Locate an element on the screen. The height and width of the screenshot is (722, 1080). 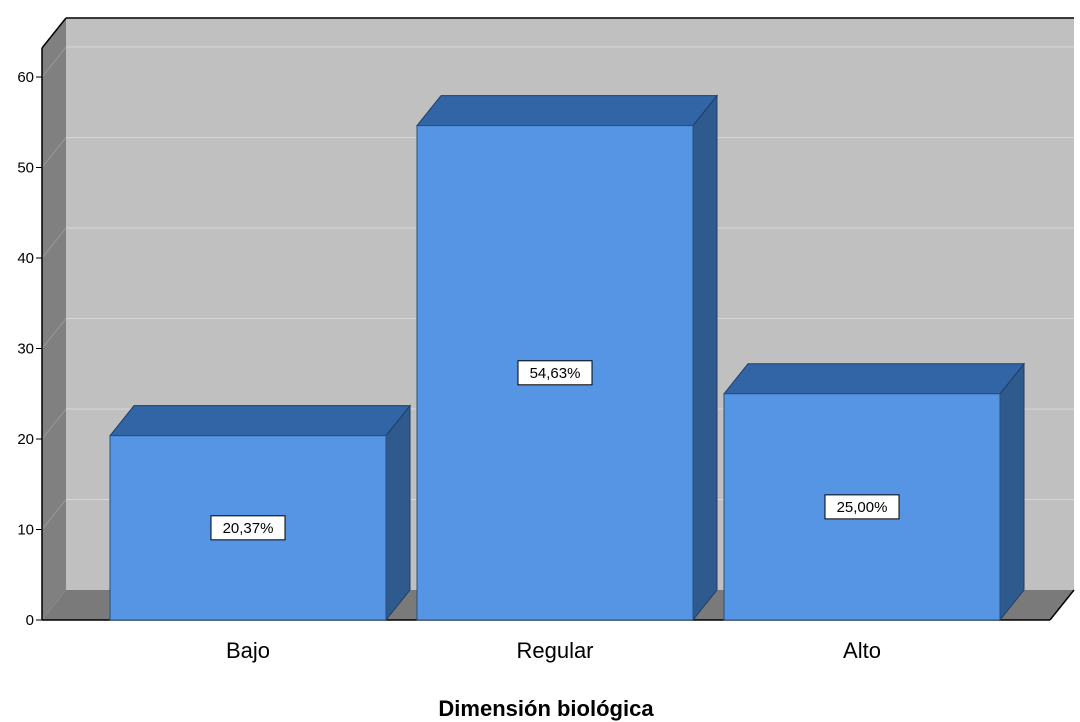
y-tick-label: 40 is located at coordinates (25, 258).